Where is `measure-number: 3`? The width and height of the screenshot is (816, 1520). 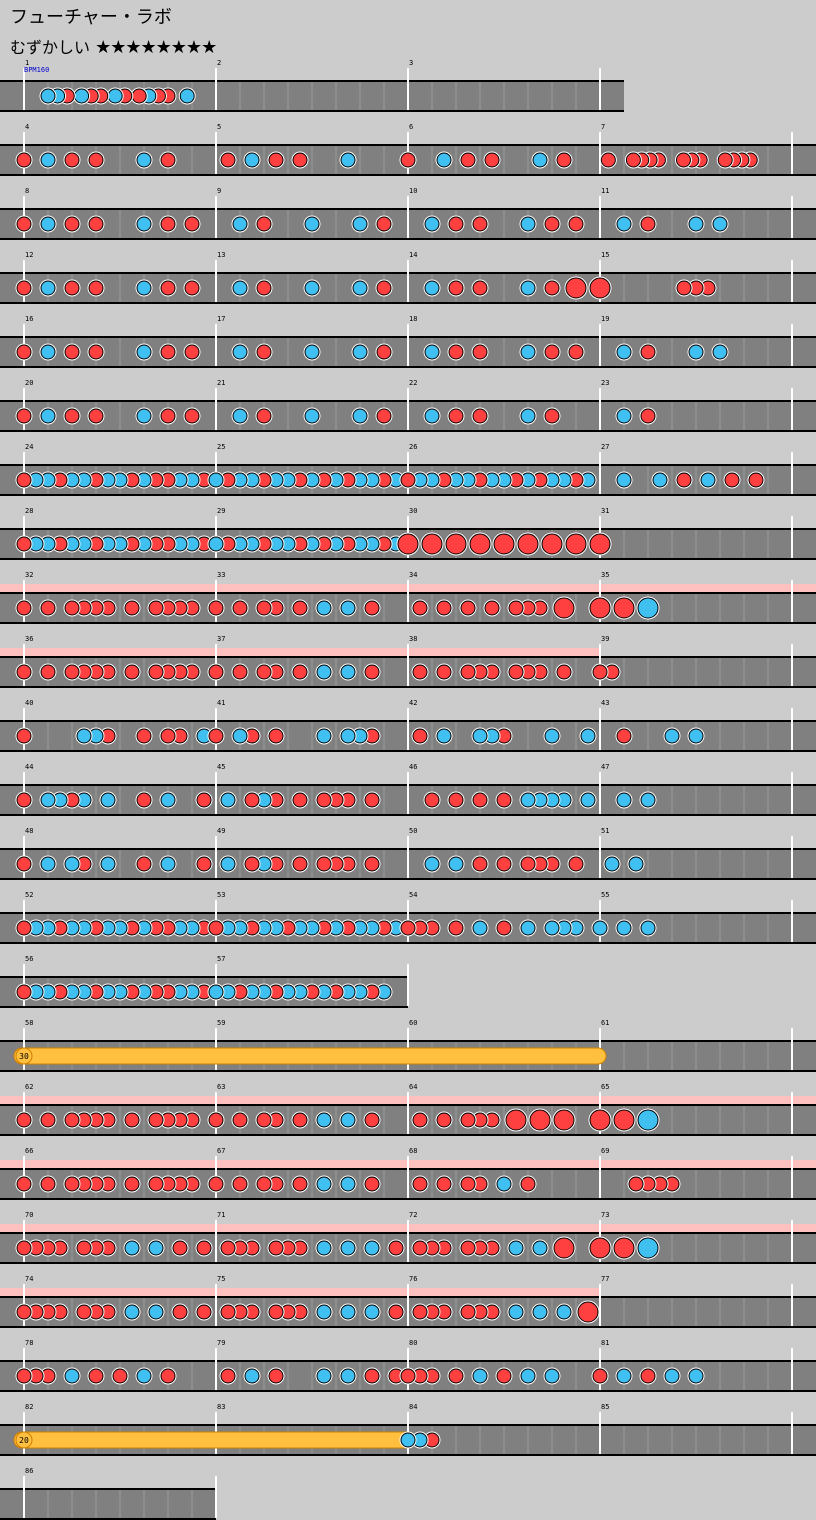
measure-number: 3 is located at coordinates (411, 63).